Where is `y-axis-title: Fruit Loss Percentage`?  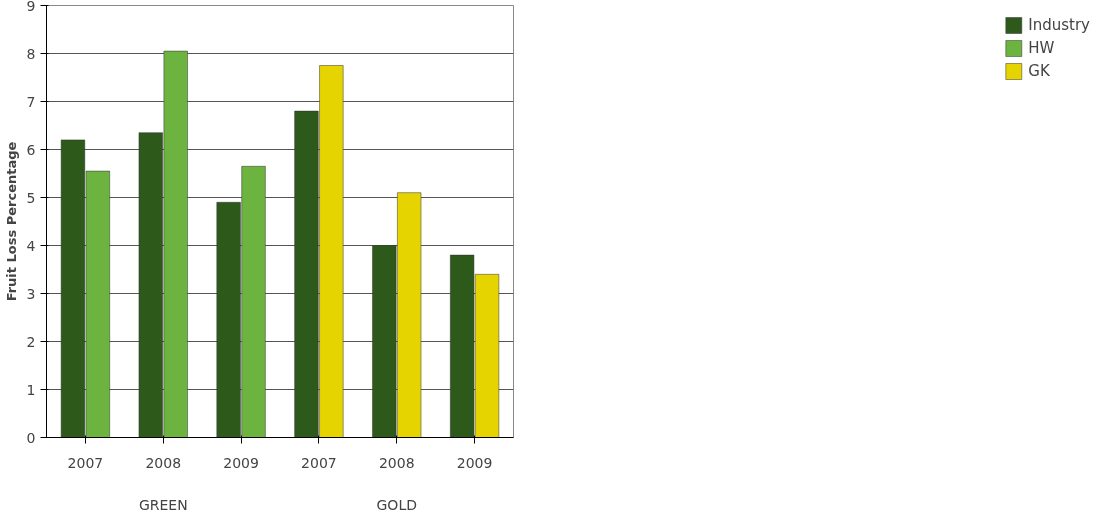 y-axis-title: Fruit Loss Percentage is located at coordinates (11, 221).